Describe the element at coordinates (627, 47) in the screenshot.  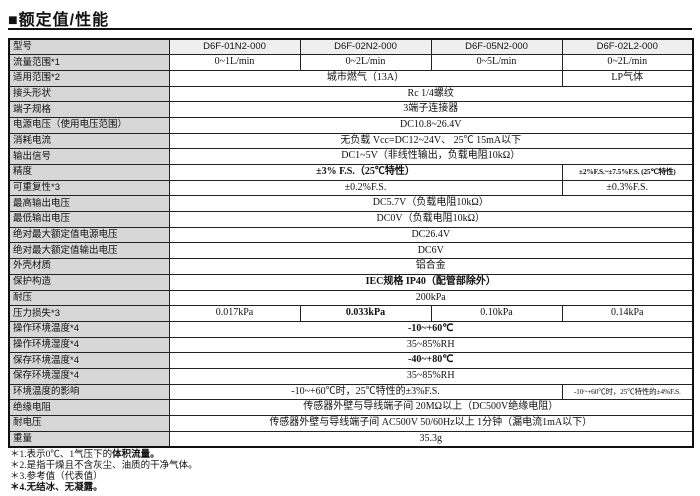
I see `model-name-4: D6F-02L2-000` at that location.